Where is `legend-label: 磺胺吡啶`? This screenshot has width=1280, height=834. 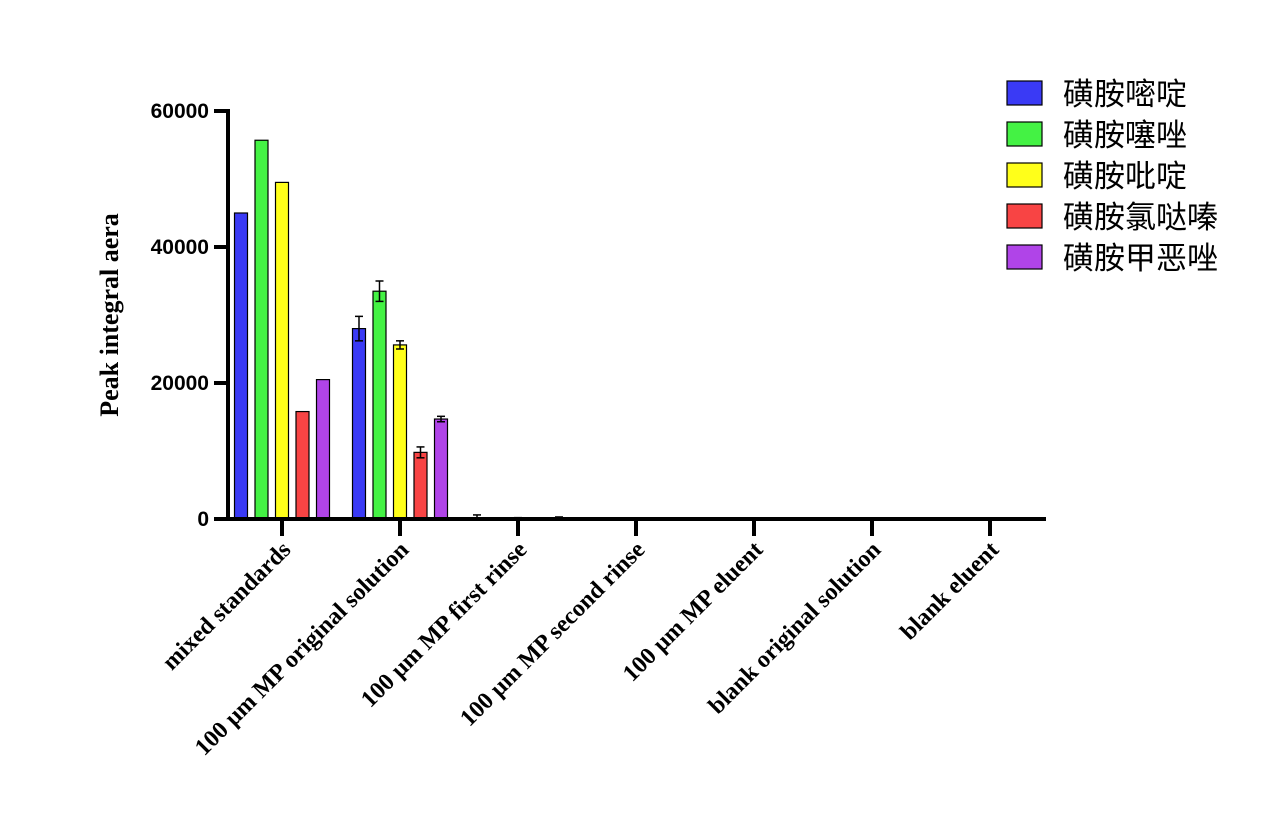 legend-label: 磺胺吡啶 is located at coordinates (1125, 177).